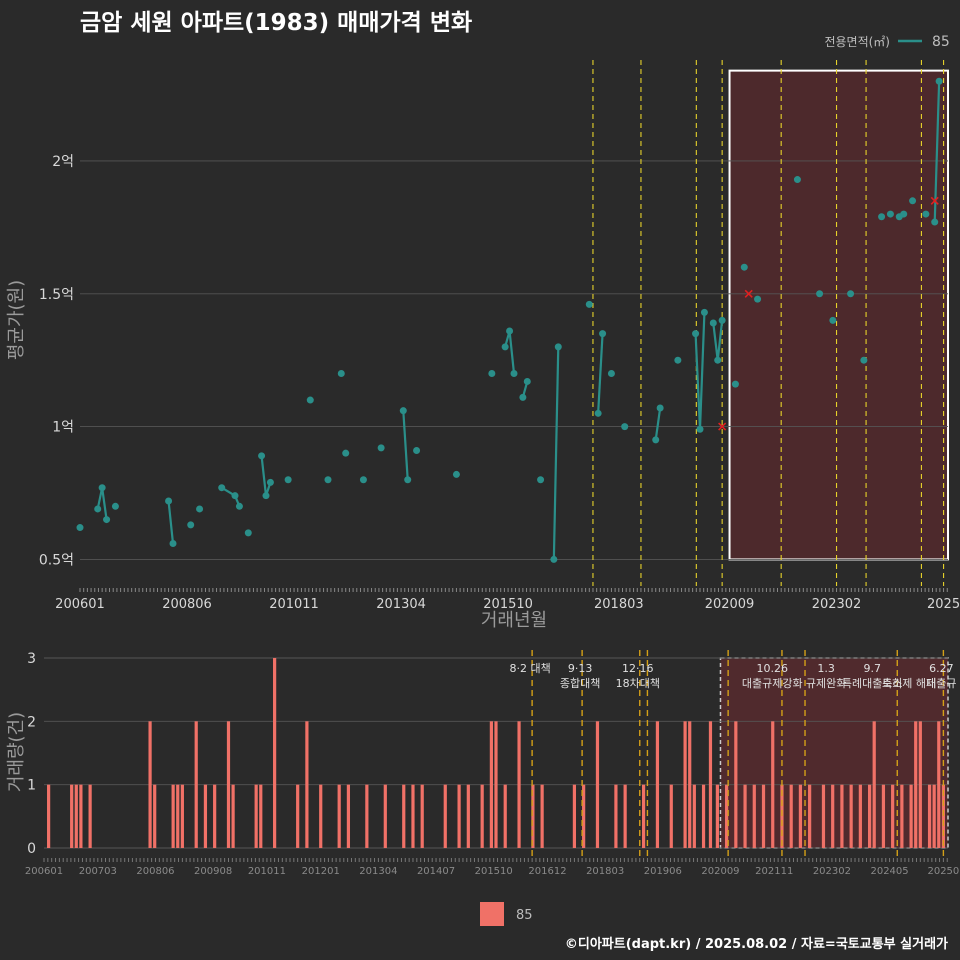 The height and width of the screenshot is (960, 960). Describe the element at coordinates (514, 620) in the screenshot. I see `price-x-axis-title: 거래년월` at that location.